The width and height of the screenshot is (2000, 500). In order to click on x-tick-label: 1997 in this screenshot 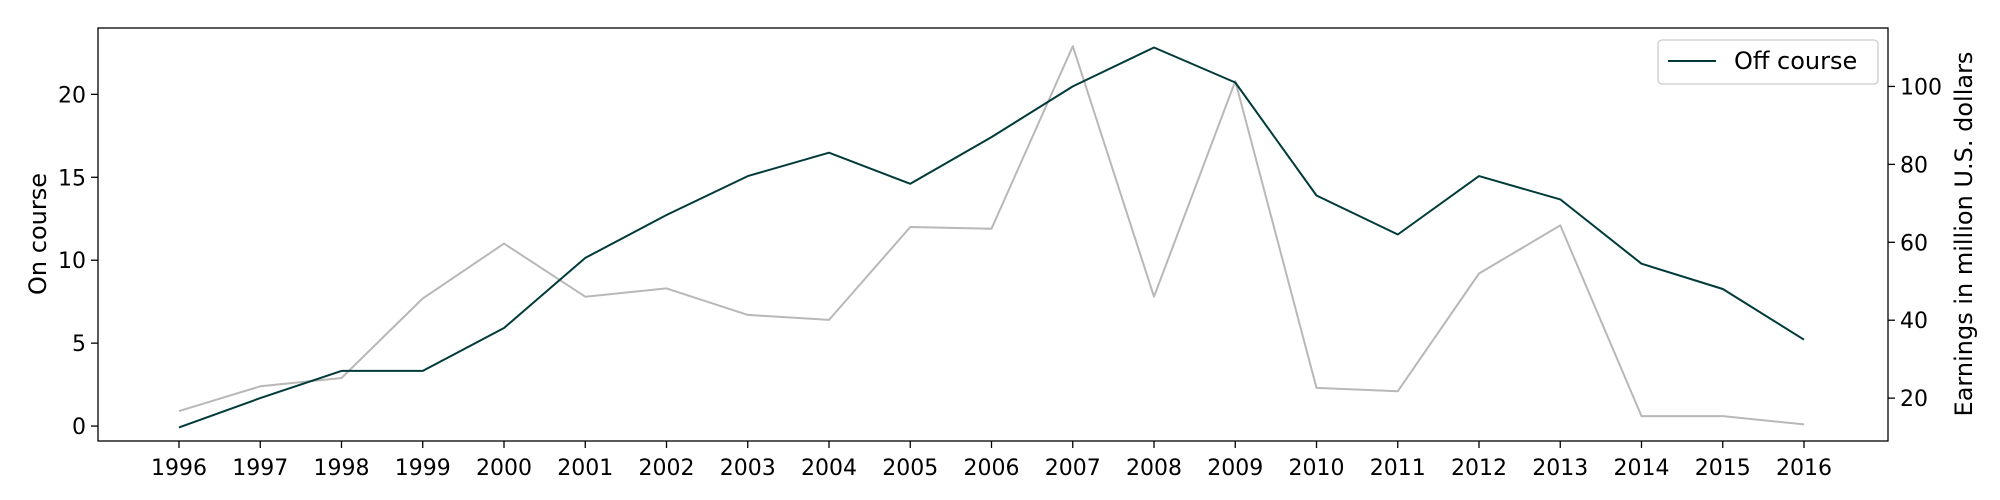, I will do `click(260, 468)`.